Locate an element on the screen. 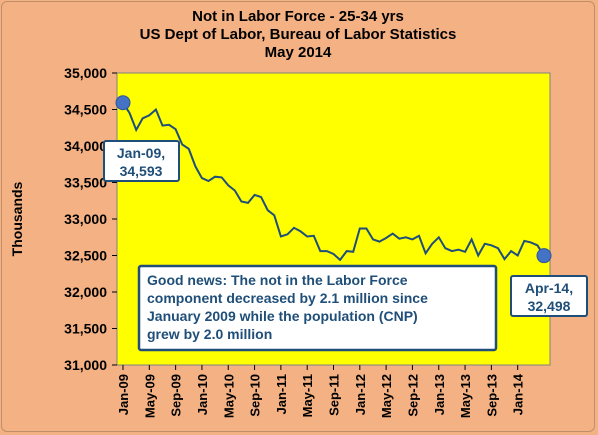 This screenshot has width=598, height=435. start-callout-line-2: 34,593 is located at coordinates (141, 171).